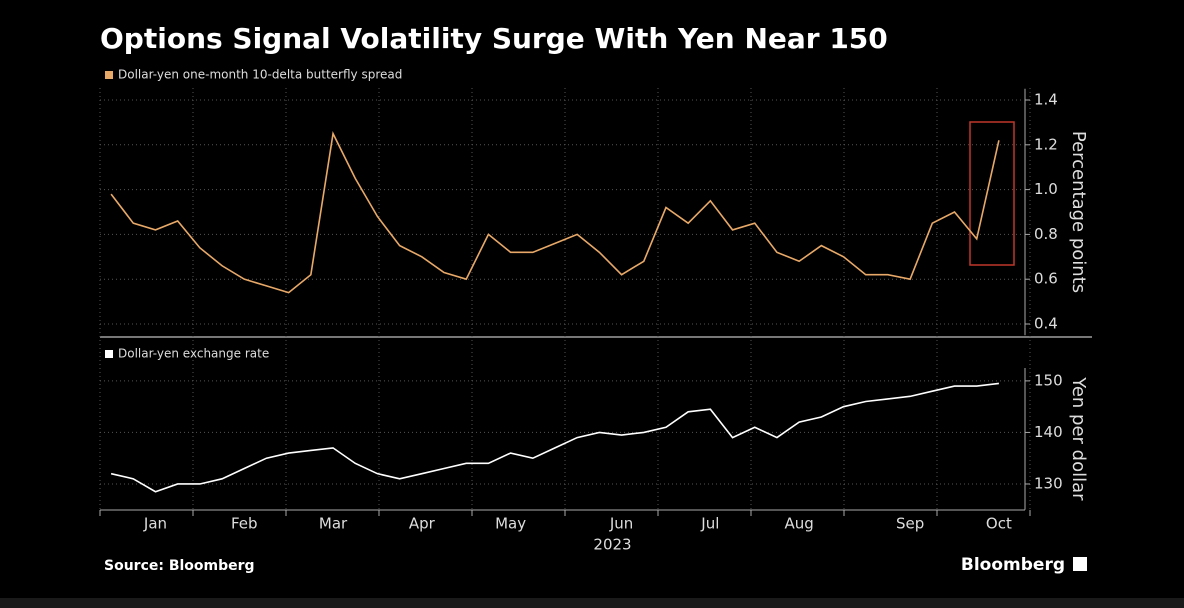  What do you see at coordinates (1080, 564) in the screenshot?
I see `brand-icon` at bounding box center [1080, 564].